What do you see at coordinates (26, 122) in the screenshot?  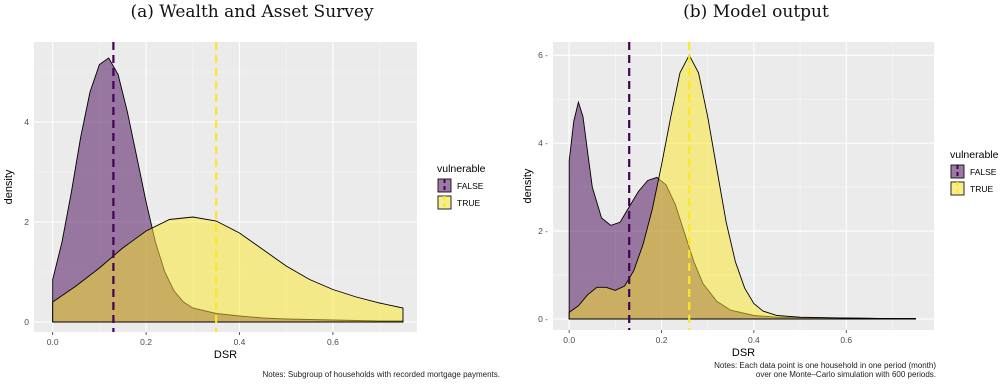 I see `y-tick-label: 4` at bounding box center [26, 122].